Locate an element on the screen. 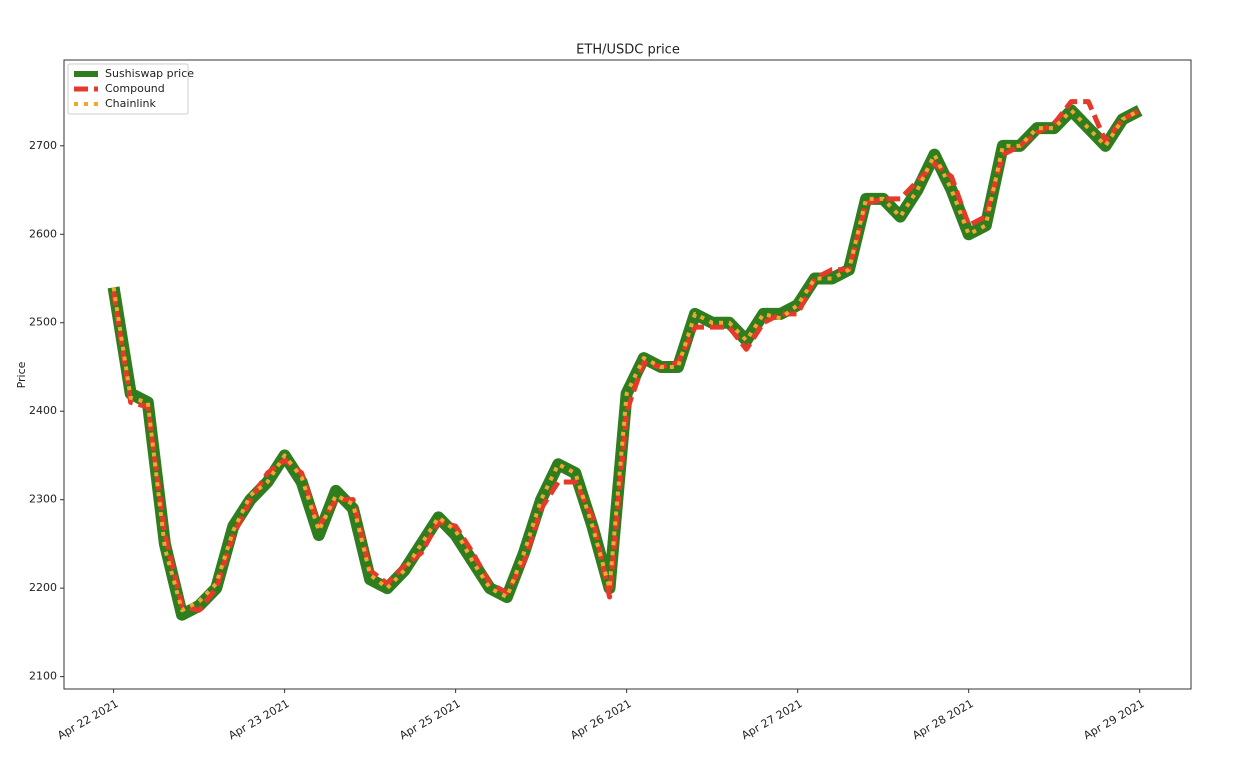 The width and height of the screenshot is (1236, 782). legend-label: Sushiswap price is located at coordinates (149, 73).